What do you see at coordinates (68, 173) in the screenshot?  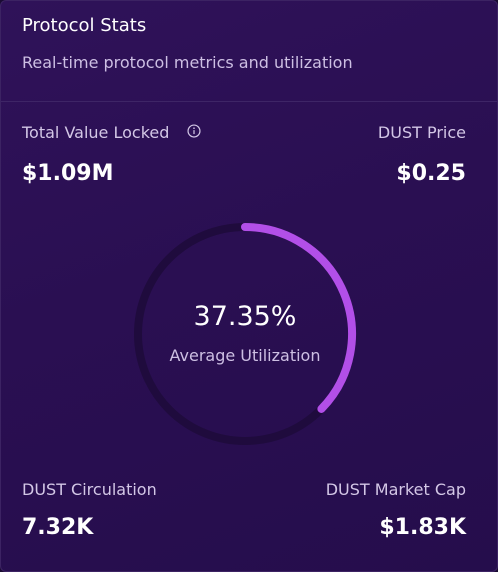 I see `tvl-value: $1.09M` at bounding box center [68, 173].